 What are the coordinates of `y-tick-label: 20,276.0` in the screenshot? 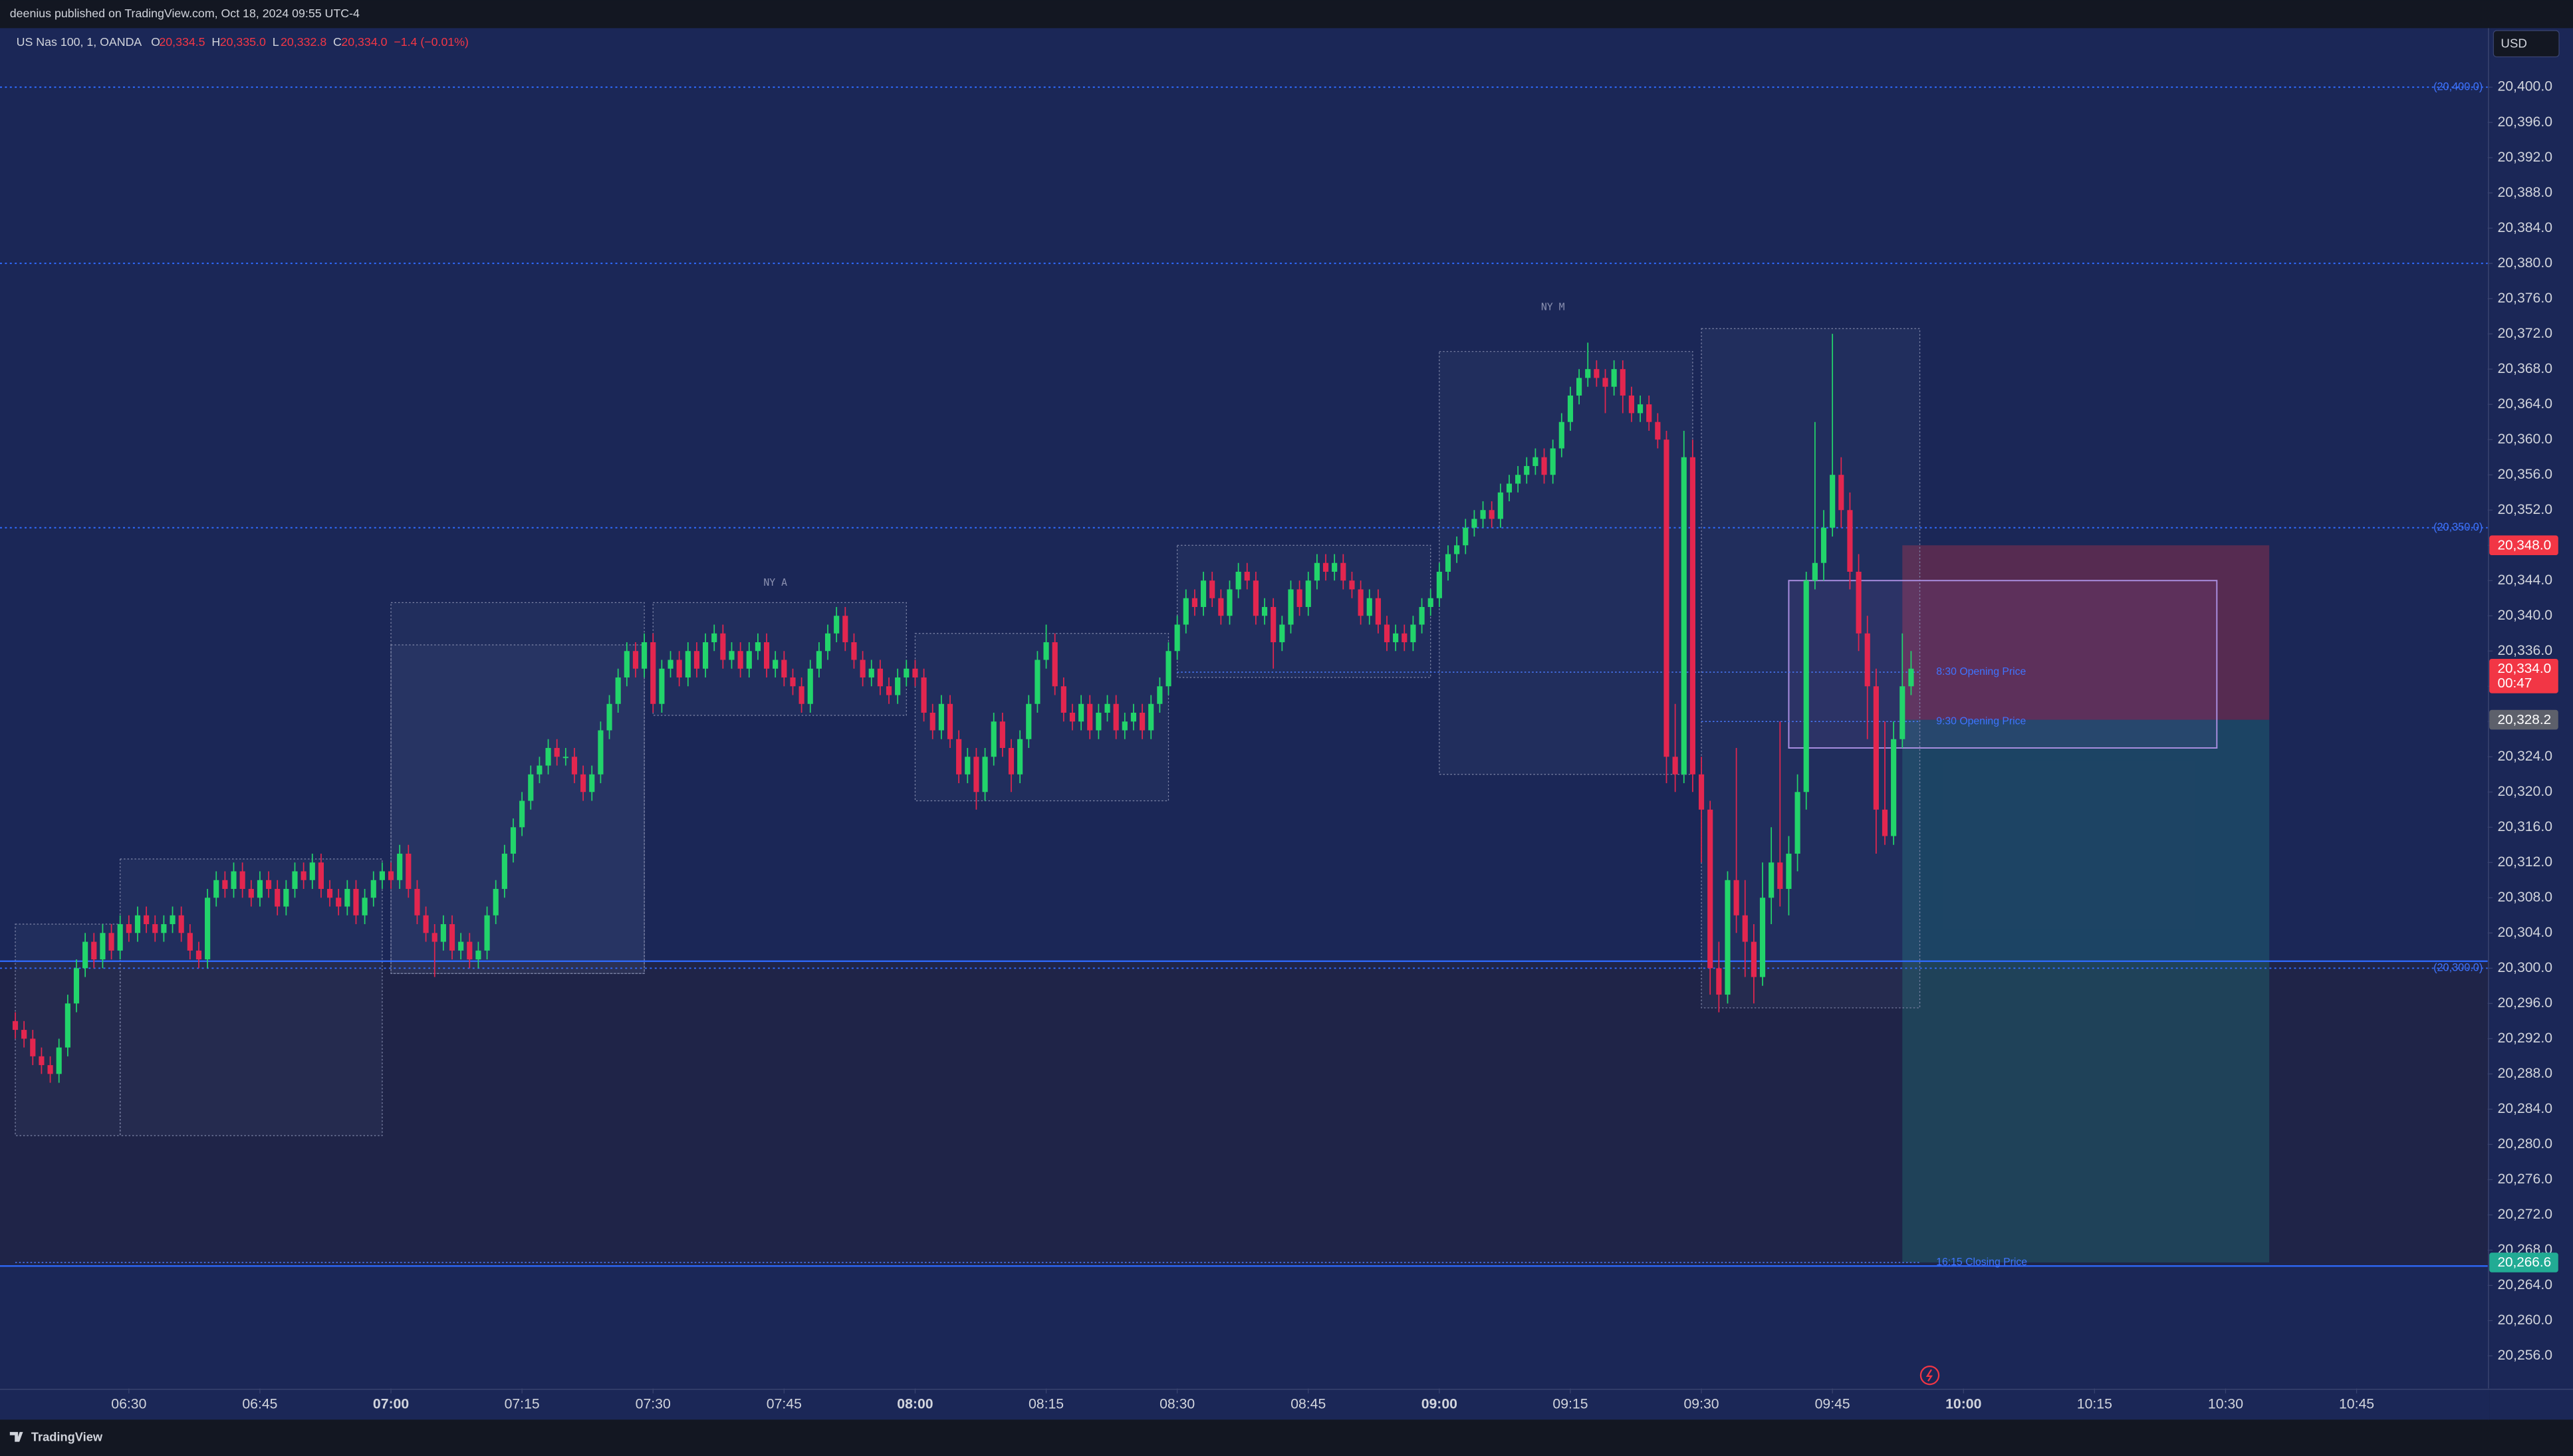 It's located at (2524, 1179).